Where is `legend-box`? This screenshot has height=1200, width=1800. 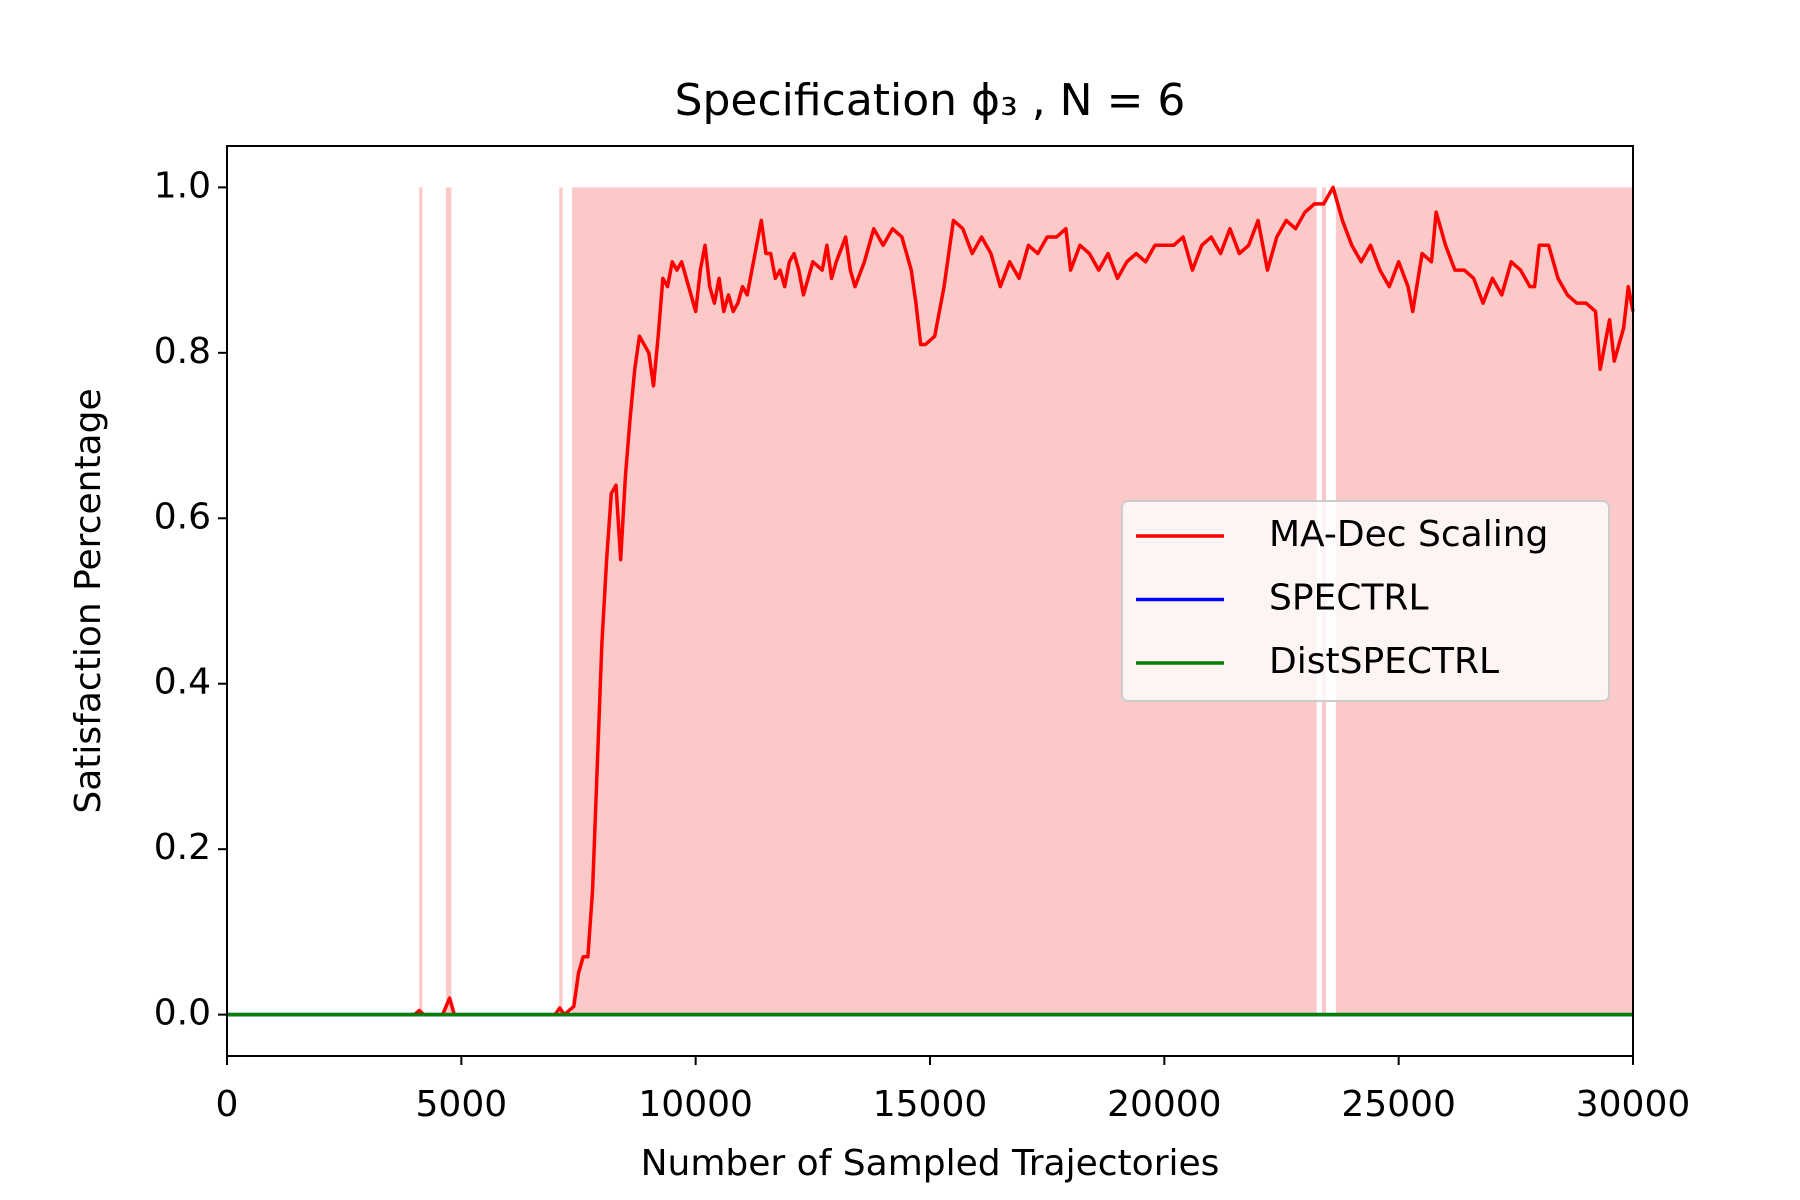
legend-box is located at coordinates (1365, 601).